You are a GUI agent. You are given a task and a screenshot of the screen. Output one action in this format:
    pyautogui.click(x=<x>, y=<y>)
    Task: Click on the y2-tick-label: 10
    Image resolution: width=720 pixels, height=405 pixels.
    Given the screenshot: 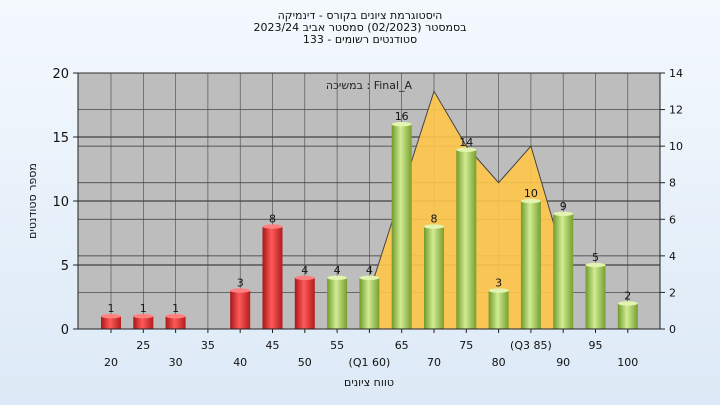 What is the action you would take?
    pyautogui.click(x=676, y=146)
    